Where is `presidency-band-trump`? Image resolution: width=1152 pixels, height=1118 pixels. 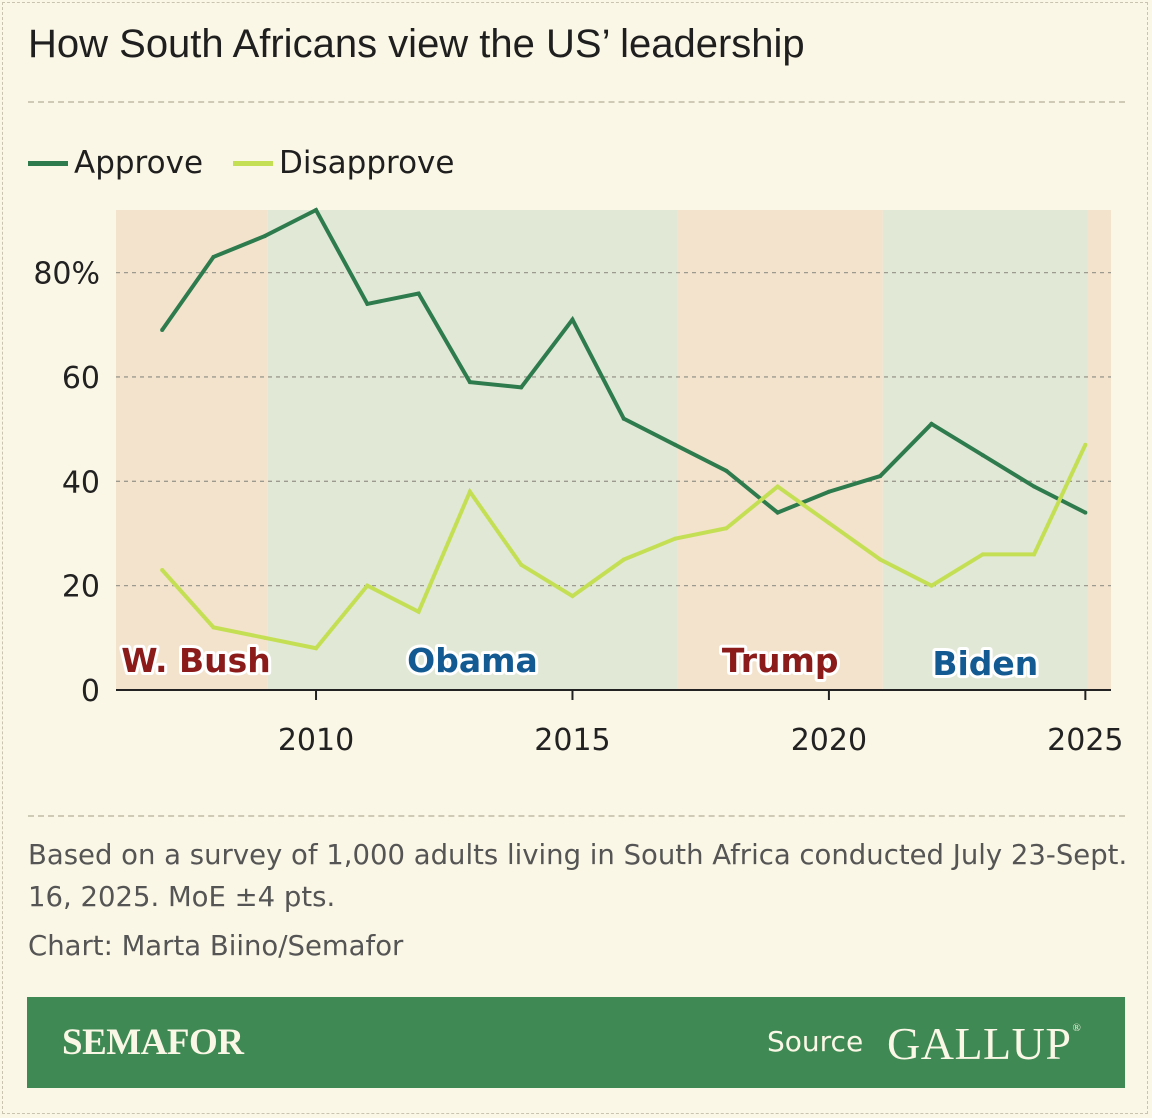 presidency-band-trump is located at coordinates (780, 450).